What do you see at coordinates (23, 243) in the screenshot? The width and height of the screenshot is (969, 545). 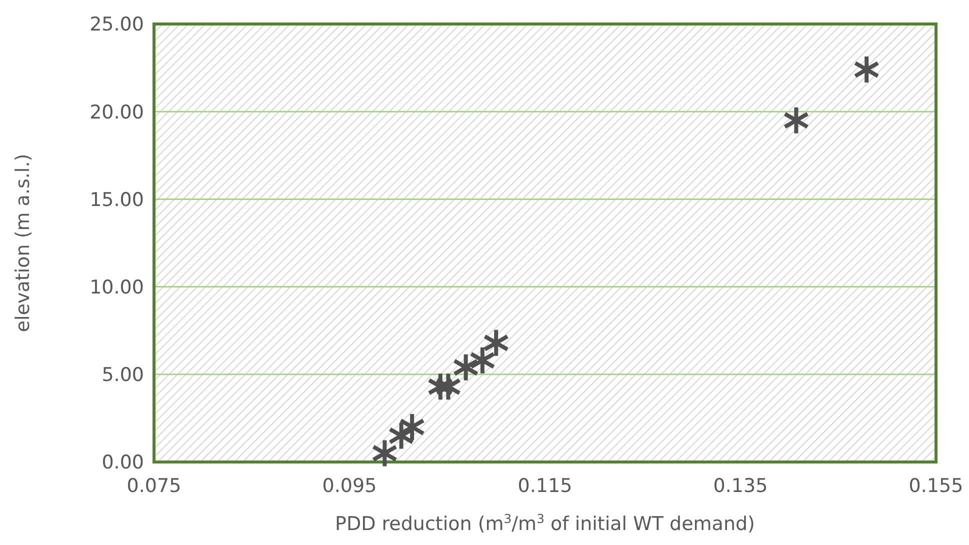 I see `y-axis-title: elevation (m a.s.l.)` at bounding box center [23, 243].